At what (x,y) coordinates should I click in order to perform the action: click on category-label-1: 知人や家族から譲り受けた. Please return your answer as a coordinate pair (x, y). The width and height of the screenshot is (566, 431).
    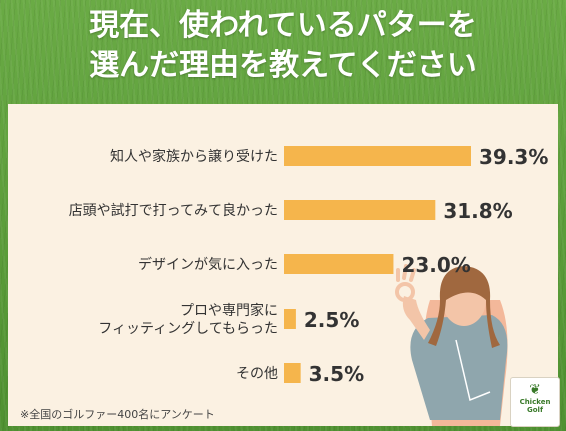
    Looking at the image, I should click on (194, 156).